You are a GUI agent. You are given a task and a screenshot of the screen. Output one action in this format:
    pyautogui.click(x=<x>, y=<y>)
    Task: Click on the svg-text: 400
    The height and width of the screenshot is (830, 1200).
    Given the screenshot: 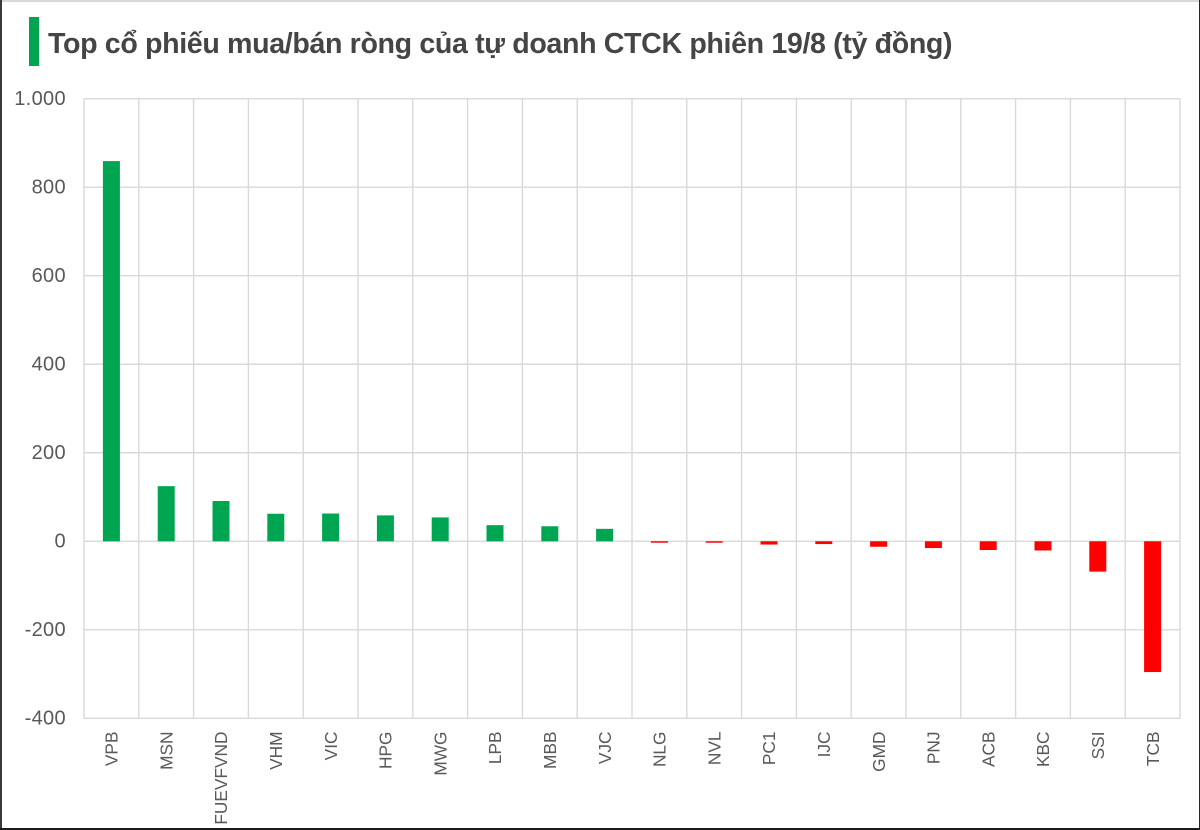 What is the action you would take?
    pyautogui.click(x=49, y=364)
    